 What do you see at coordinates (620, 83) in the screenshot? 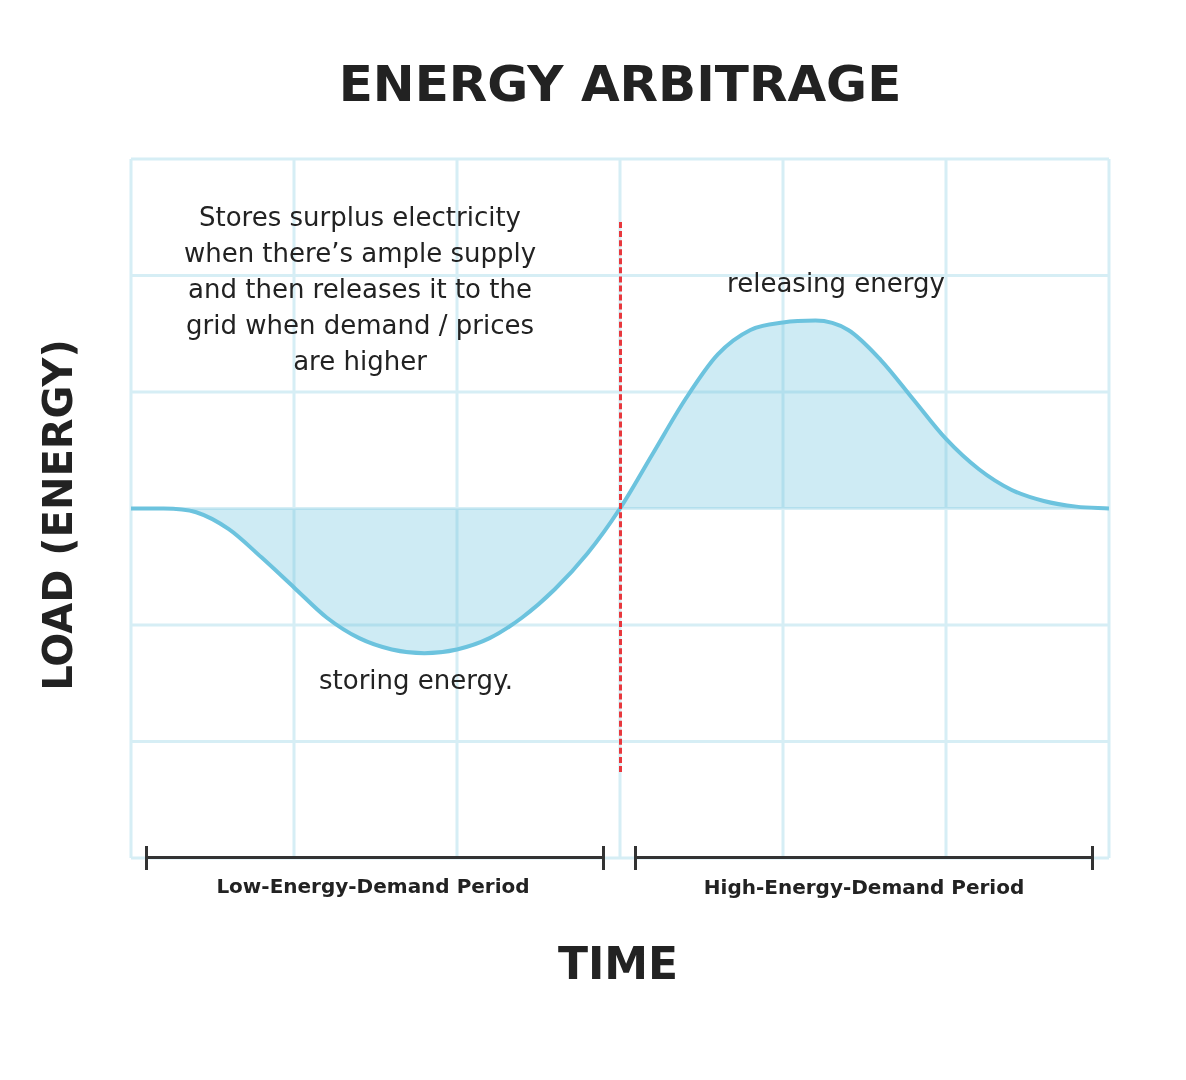
I see `chart-title: ENERGY ARBITRAGE` at bounding box center [620, 83].